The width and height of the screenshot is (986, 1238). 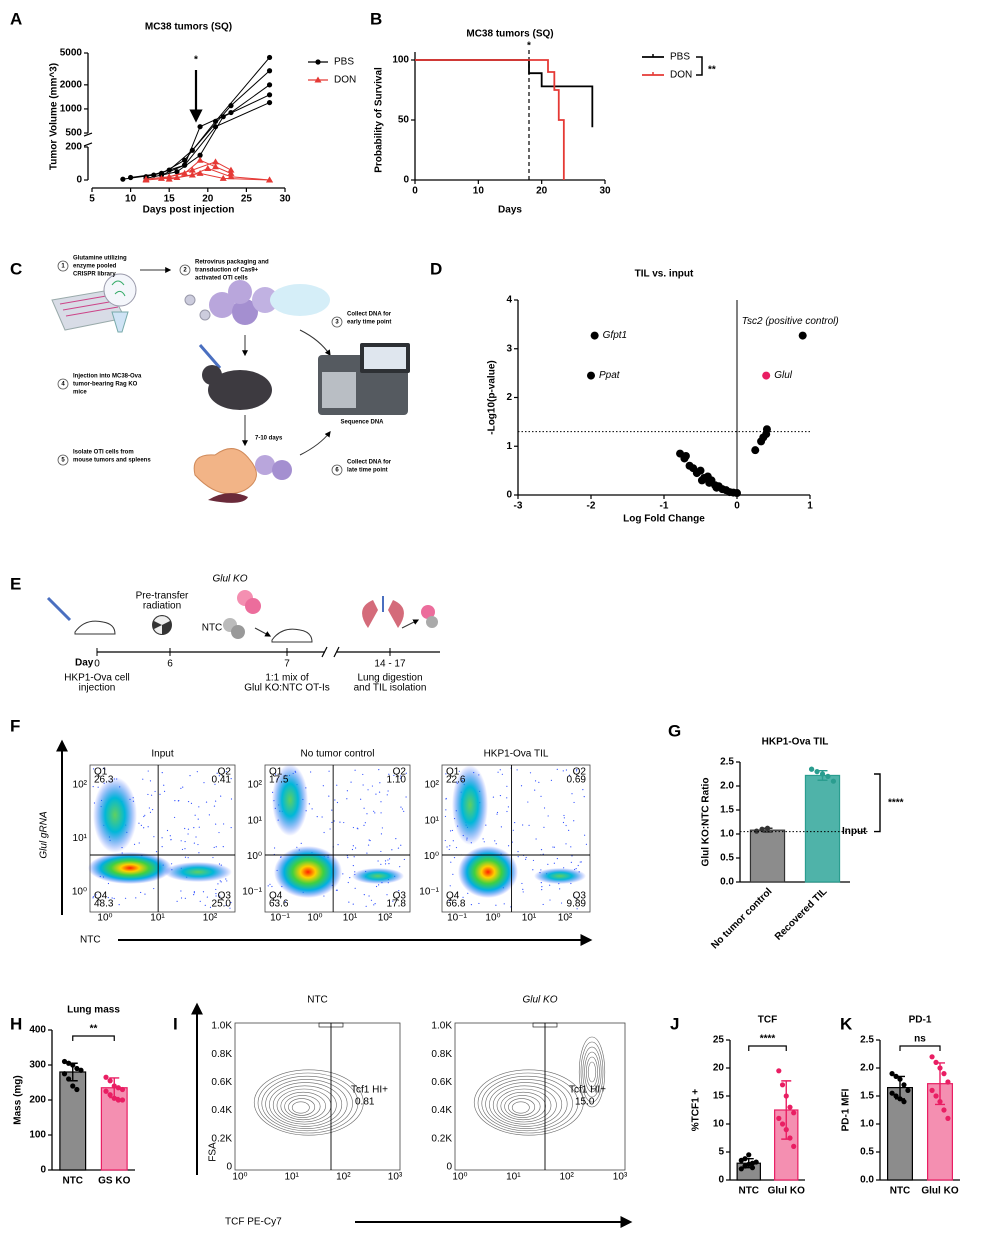 What do you see at coordinates (188, 27) in the screenshot?
I see `chart-title: MC38 tumors (SQ)` at bounding box center [188, 27].